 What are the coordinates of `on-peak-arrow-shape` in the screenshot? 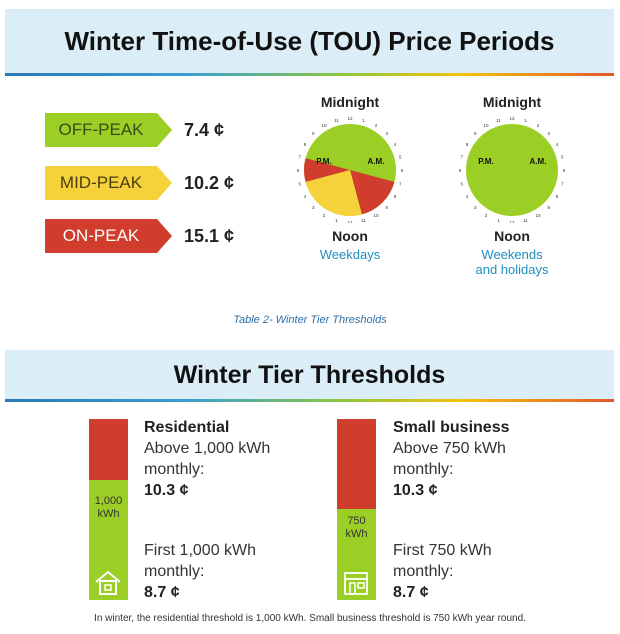 It's located at (108, 236).